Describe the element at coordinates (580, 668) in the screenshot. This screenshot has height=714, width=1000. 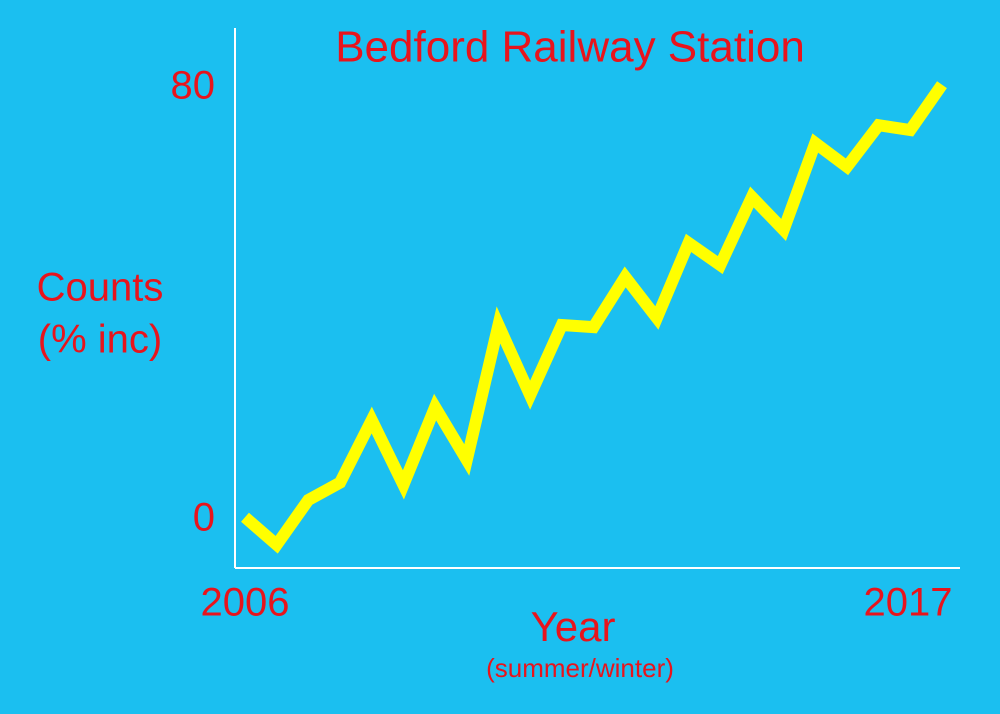
I see `x-axis-note: (summer/winter)` at that location.